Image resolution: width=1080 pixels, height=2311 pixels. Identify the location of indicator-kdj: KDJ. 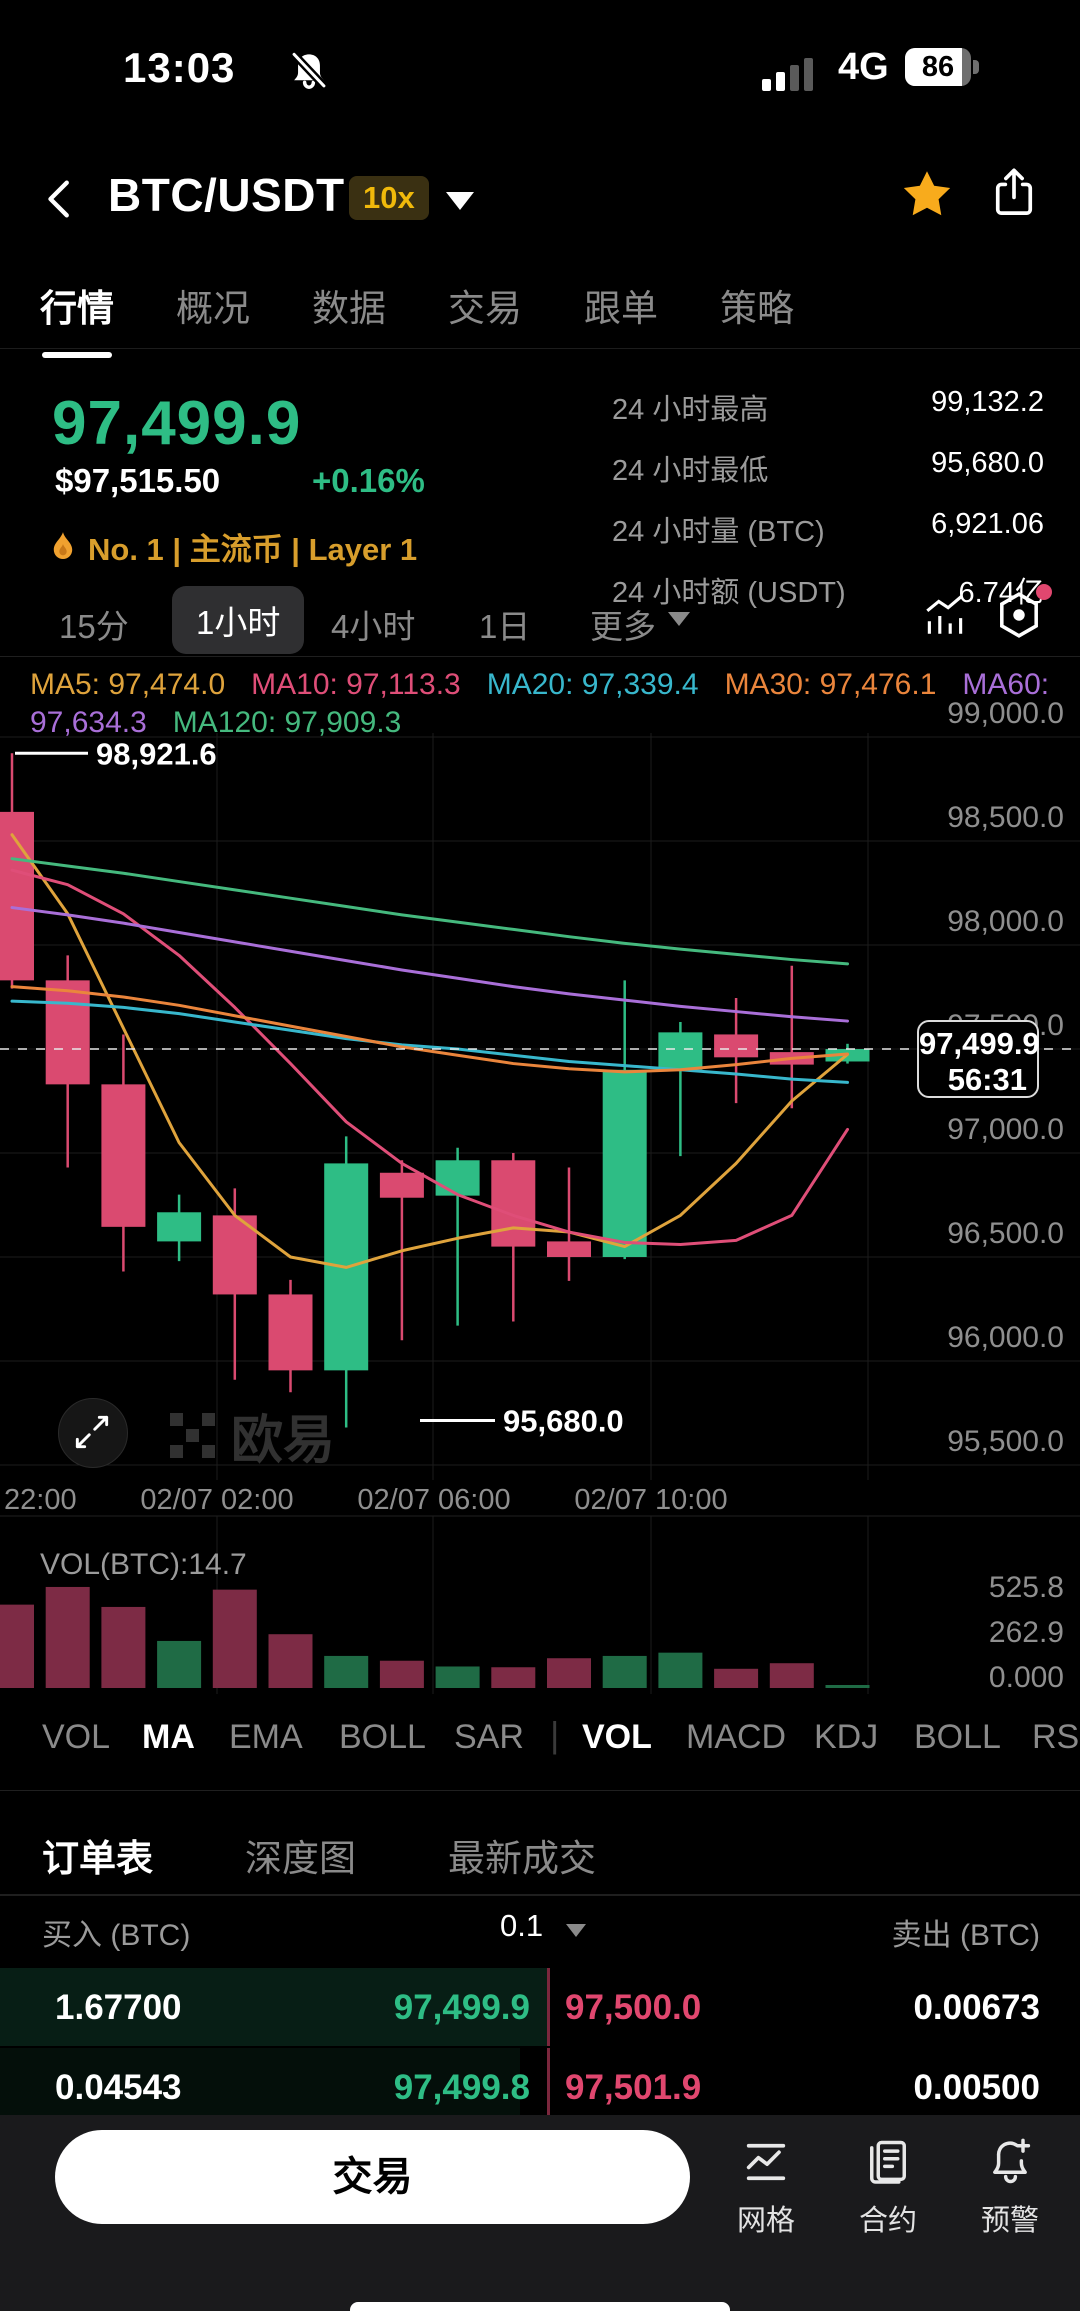
(846, 1737).